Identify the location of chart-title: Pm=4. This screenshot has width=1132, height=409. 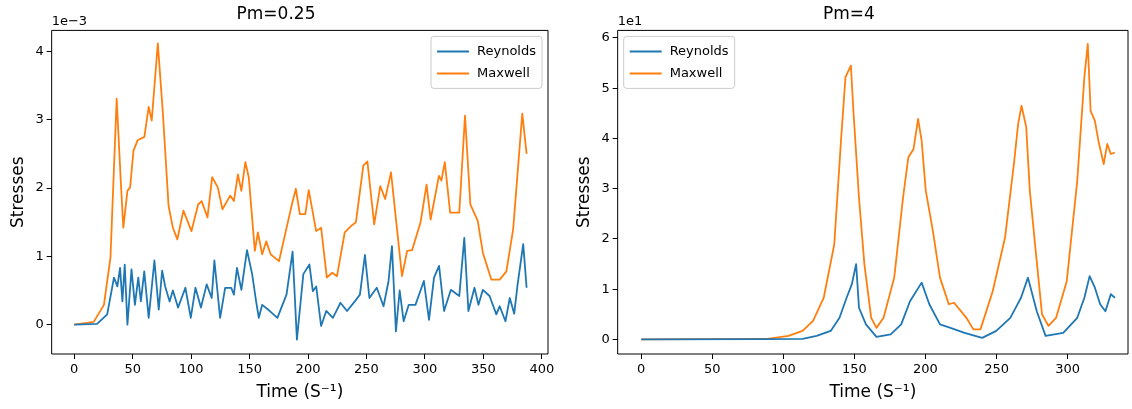
(849, 12).